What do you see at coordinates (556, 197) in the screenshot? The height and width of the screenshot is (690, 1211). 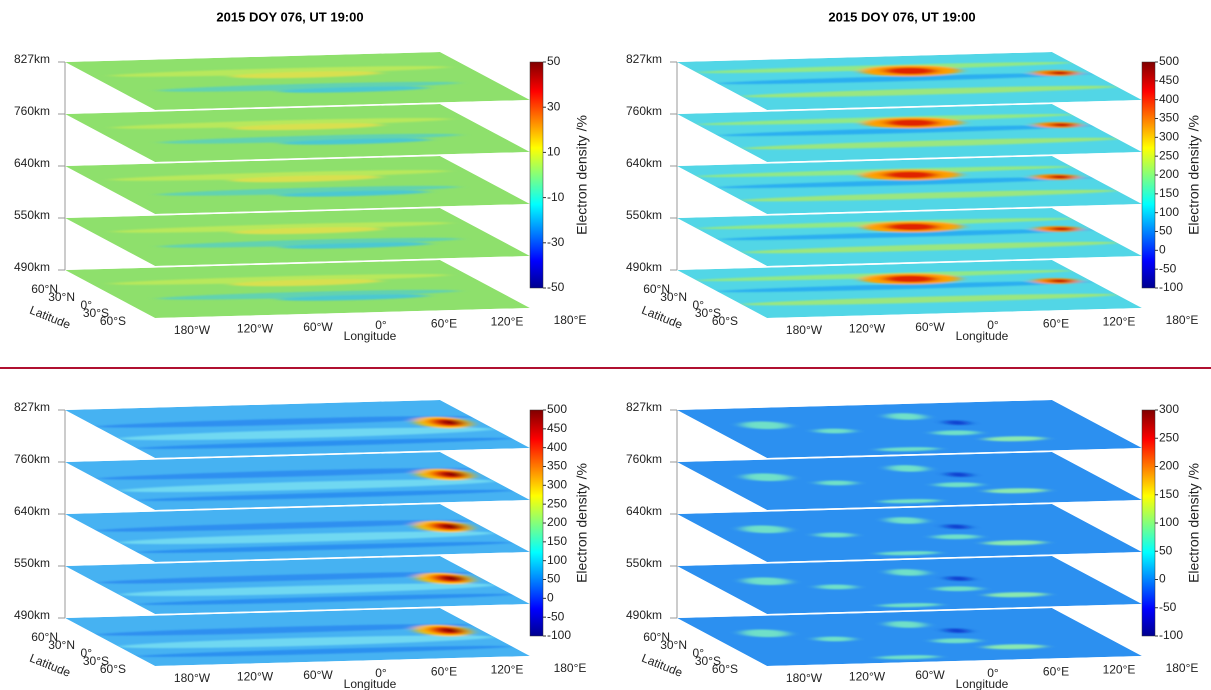 I see `colorbar-tick-label: -10` at bounding box center [556, 197].